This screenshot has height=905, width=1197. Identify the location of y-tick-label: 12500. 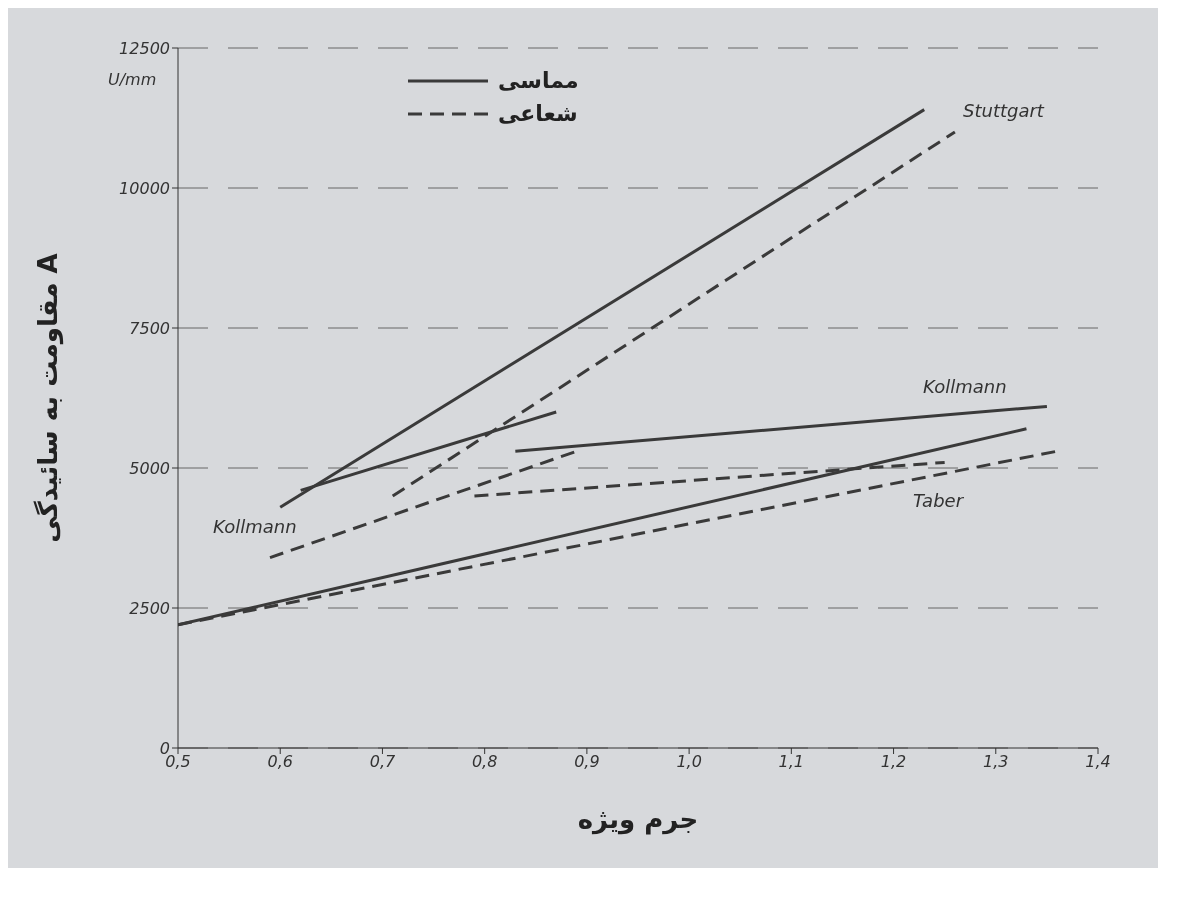
(144, 48).